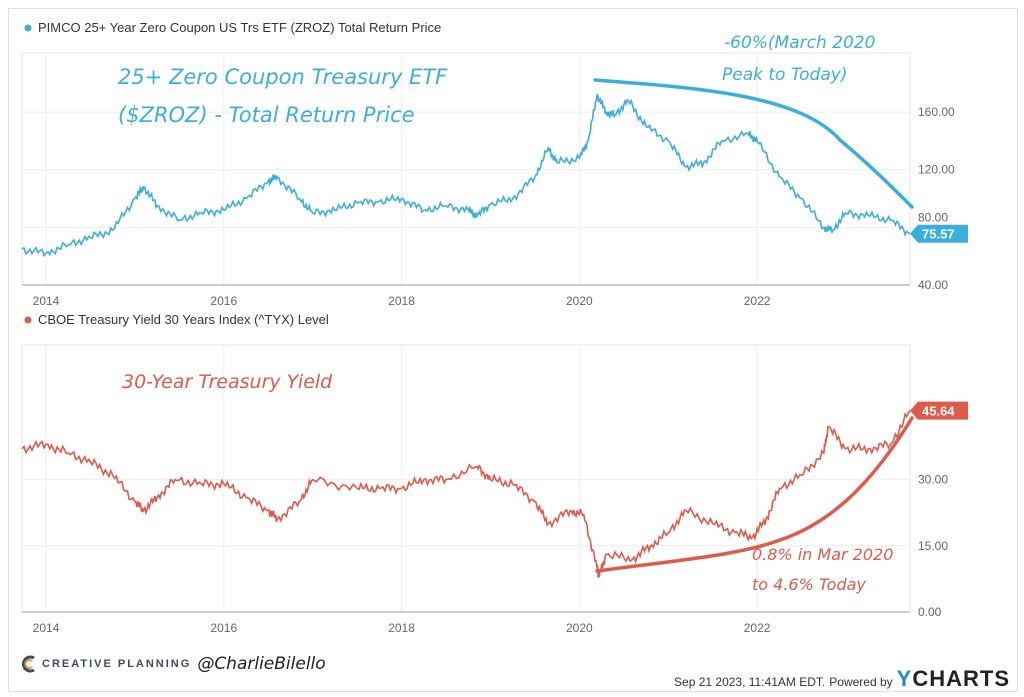  I want to click on chart2-x-tick-label: 2016, so click(223, 628).